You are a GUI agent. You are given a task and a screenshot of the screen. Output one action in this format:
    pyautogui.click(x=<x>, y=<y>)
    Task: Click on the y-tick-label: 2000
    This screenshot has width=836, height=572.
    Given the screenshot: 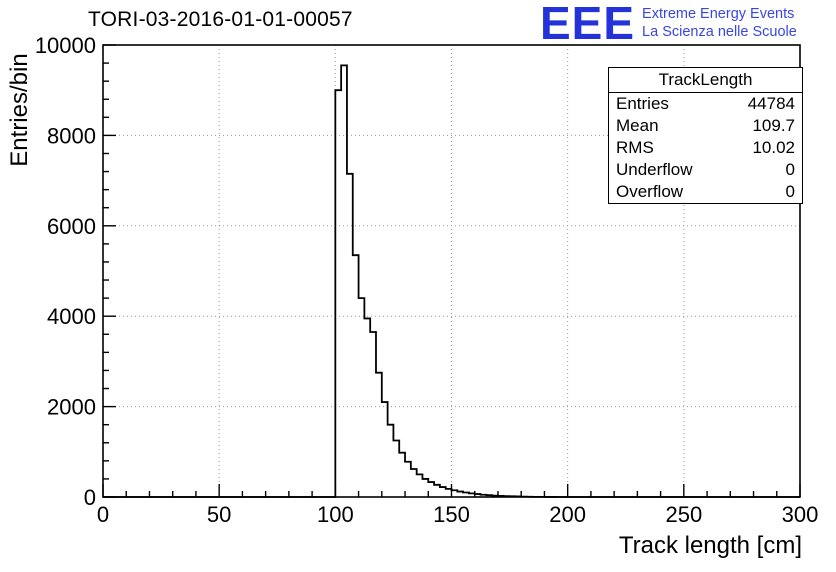 What is the action you would take?
    pyautogui.click(x=71, y=407)
    